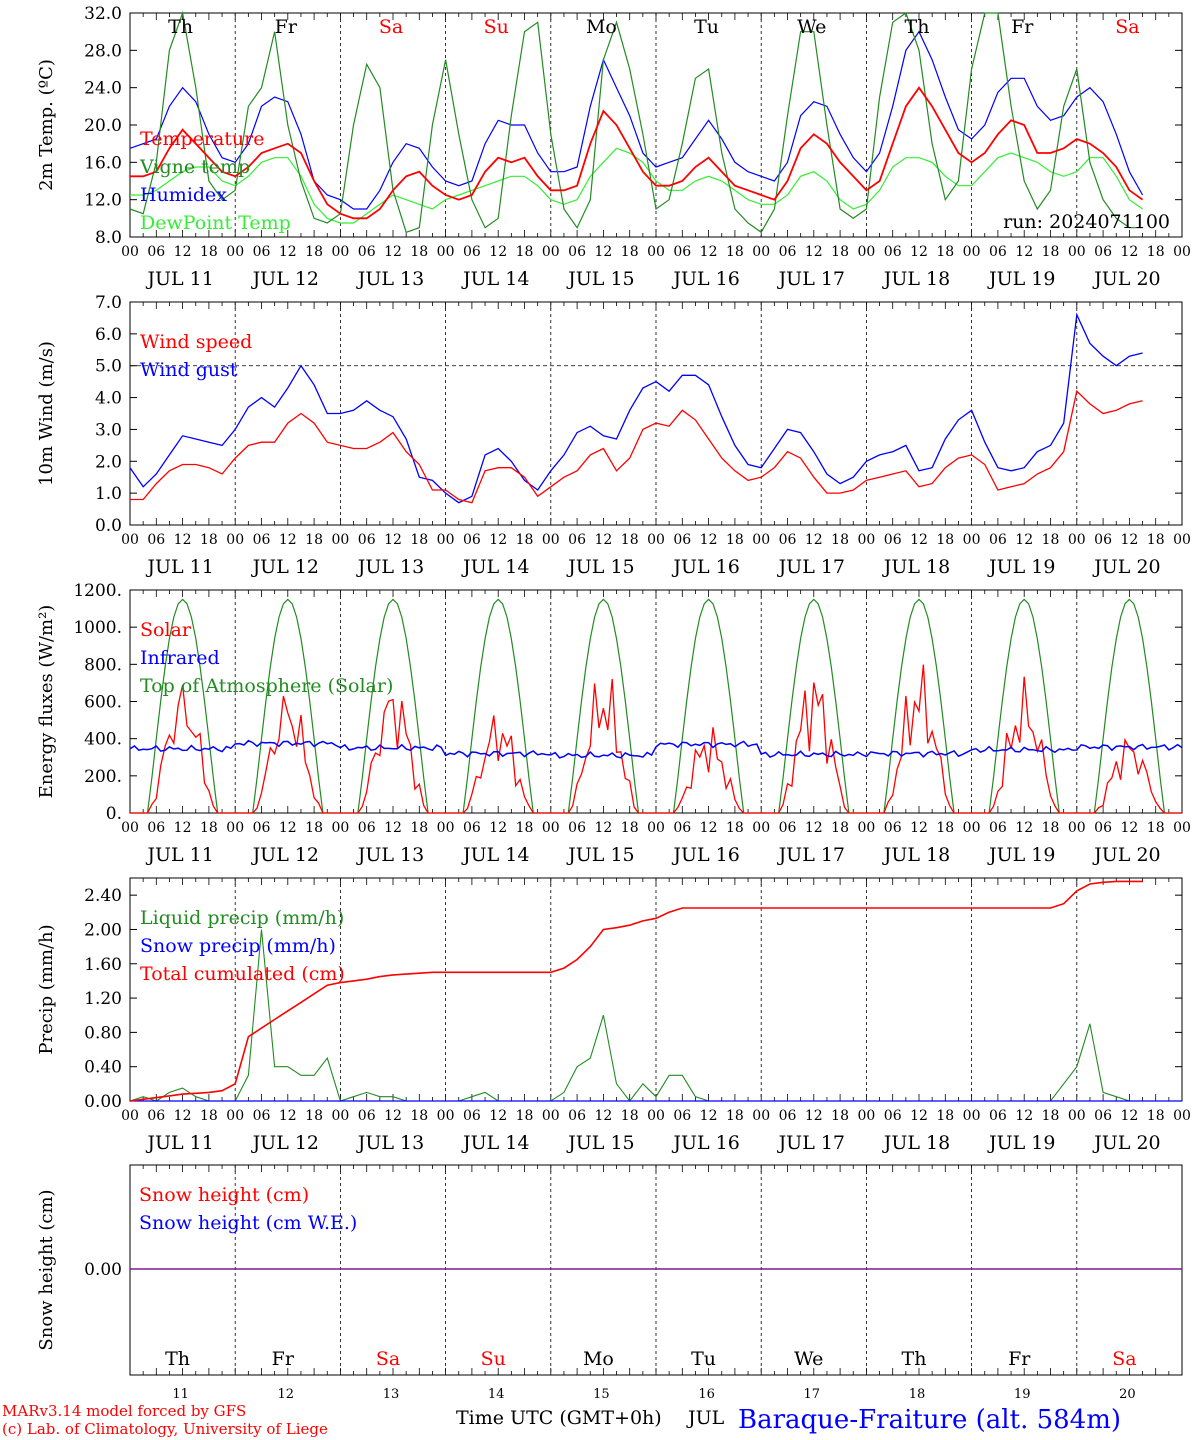 This screenshot has width=1194, height=1440. Describe the element at coordinates (390, 855) in the screenshot. I see `day-label: JUL 13` at that location.